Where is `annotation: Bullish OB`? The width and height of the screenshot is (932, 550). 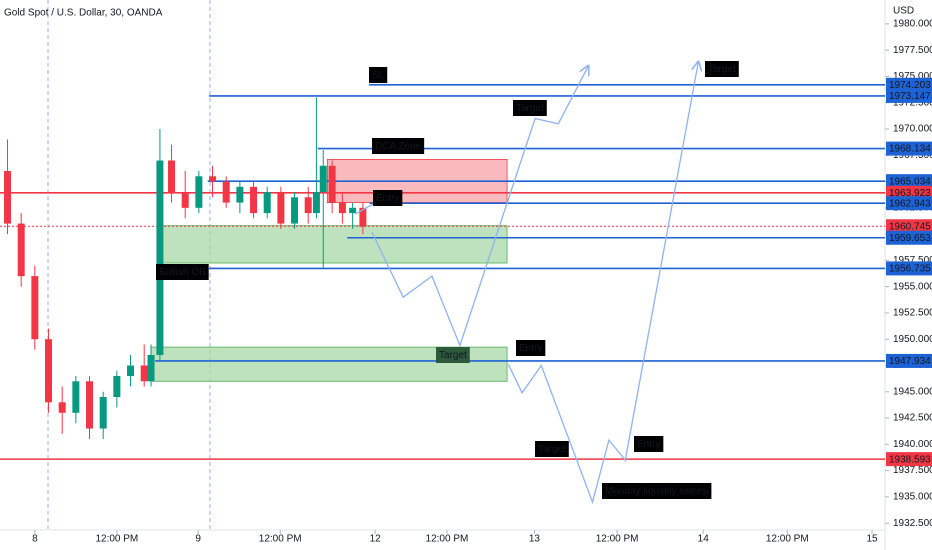
annotation: Bullish OB is located at coordinates (182, 272).